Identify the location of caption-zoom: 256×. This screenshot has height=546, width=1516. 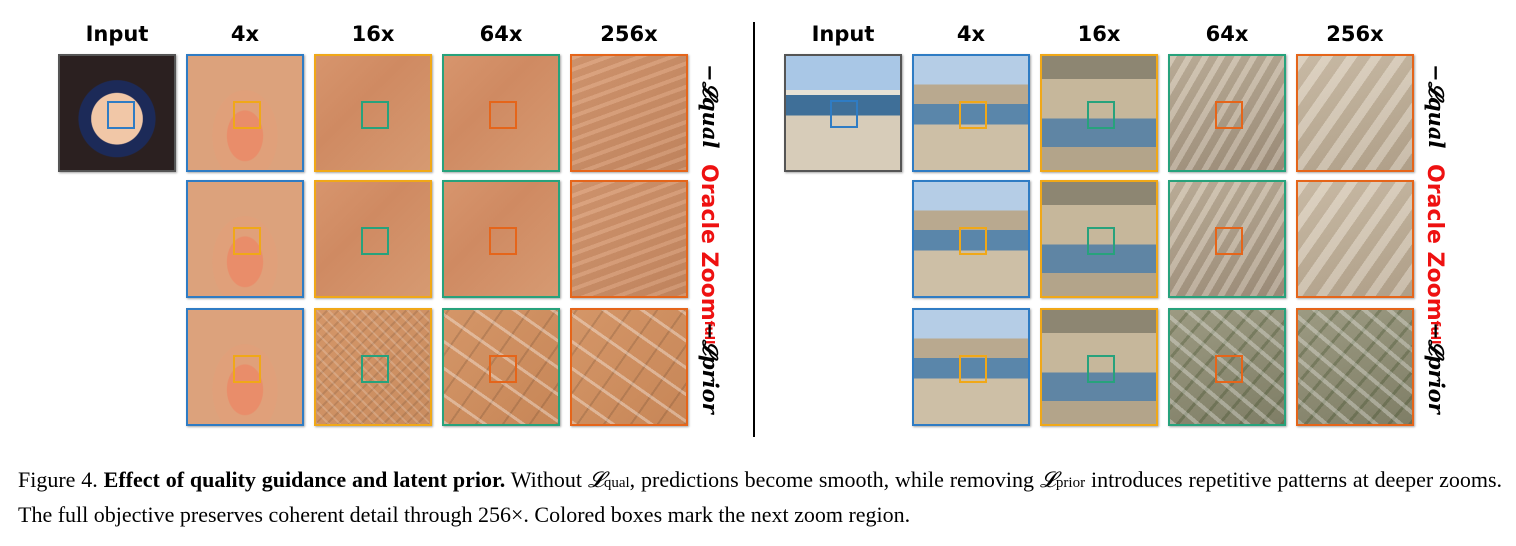
(501, 514).